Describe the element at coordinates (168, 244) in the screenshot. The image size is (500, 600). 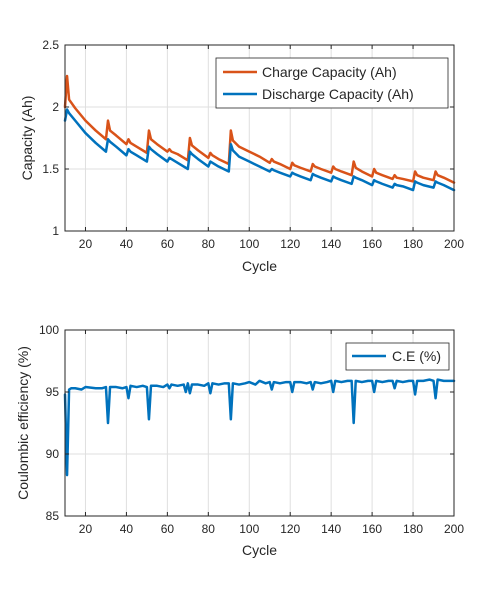
I see `capacity-x-tick-label: 60` at that location.